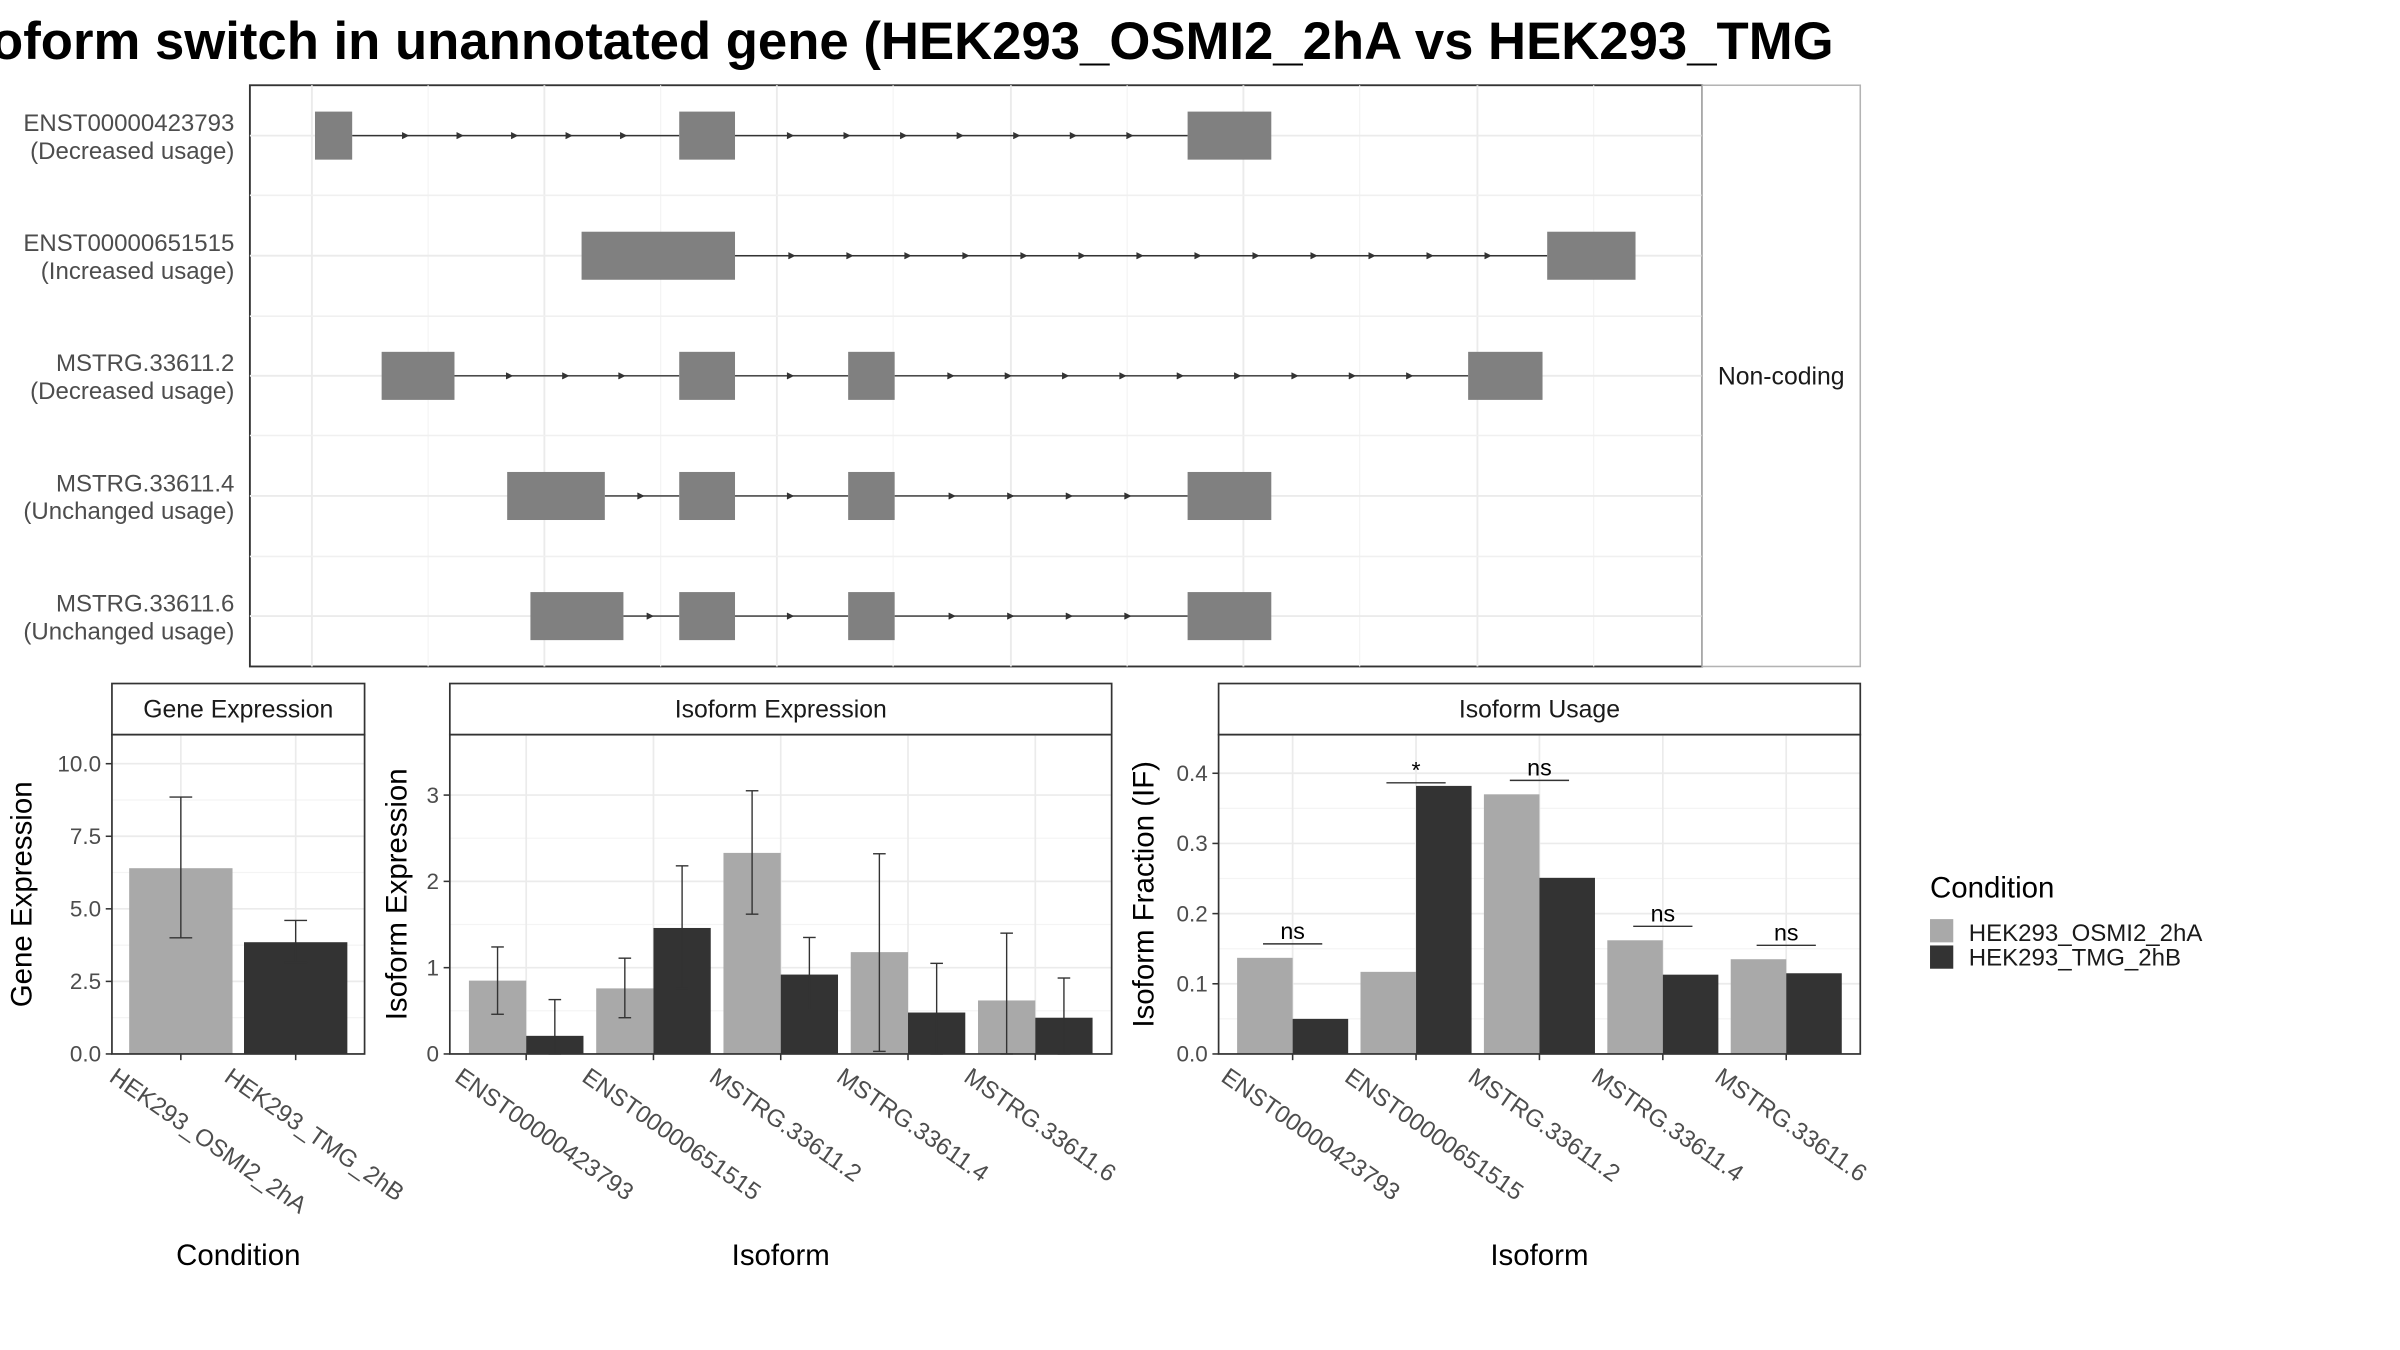  I want to click on y-axis-title: Gene Expression, so click(21, 894).